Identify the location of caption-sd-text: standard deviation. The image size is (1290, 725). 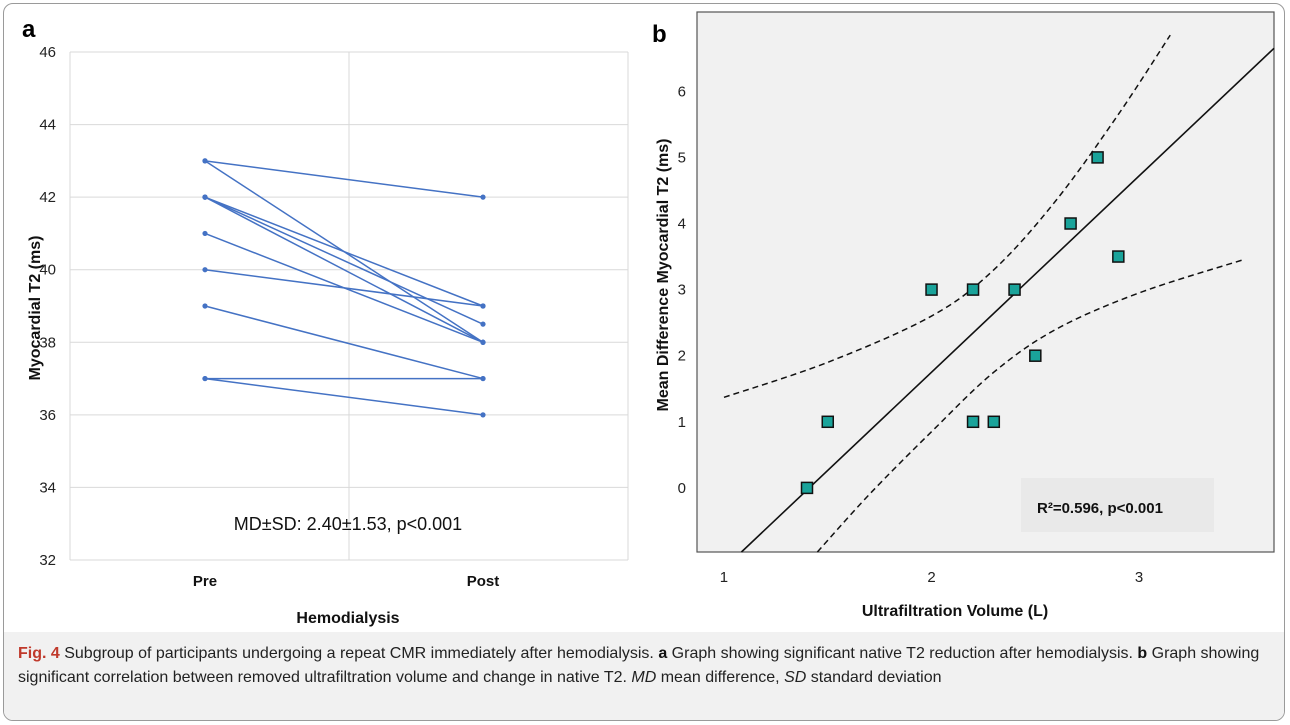
(874, 677).